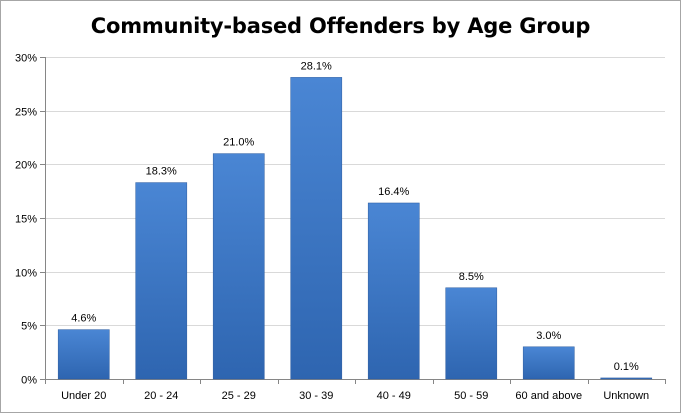 The height and width of the screenshot is (413, 681). What do you see at coordinates (26, 166) in the screenshot?
I see `y-tick-label: 20%` at bounding box center [26, 166].